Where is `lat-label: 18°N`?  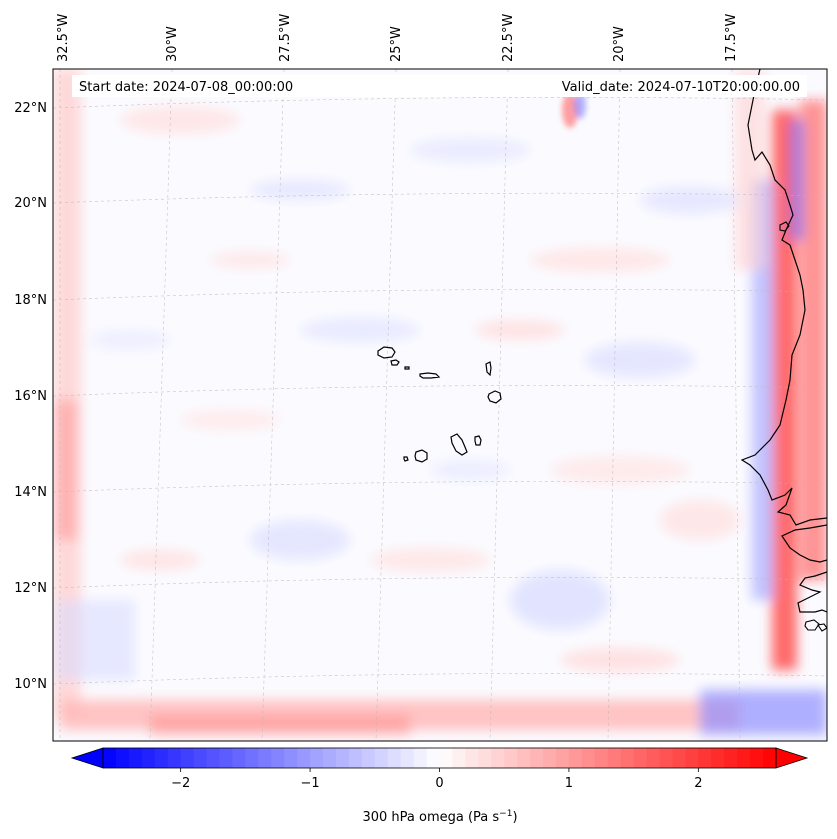 lat-label: 18°N is located at coordinates (30, 300).